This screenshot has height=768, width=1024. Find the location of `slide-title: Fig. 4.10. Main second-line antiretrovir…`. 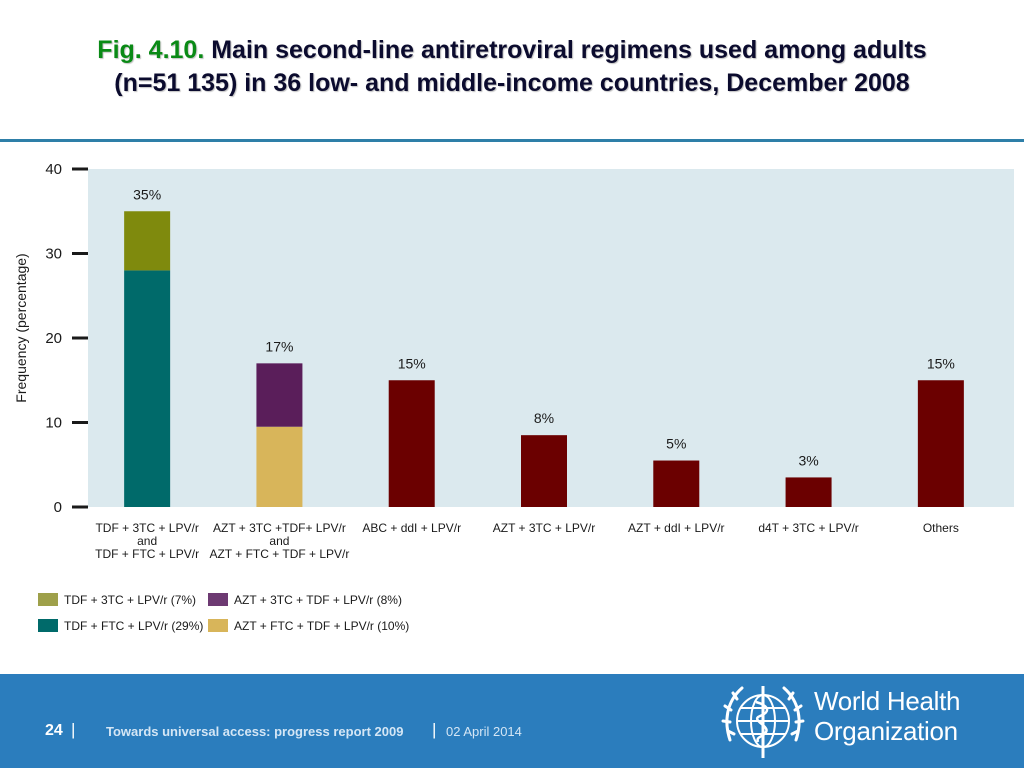

slide-title: Fig. 4.10. Main second-line antiretrovir… is located at coordinates (512, 67).